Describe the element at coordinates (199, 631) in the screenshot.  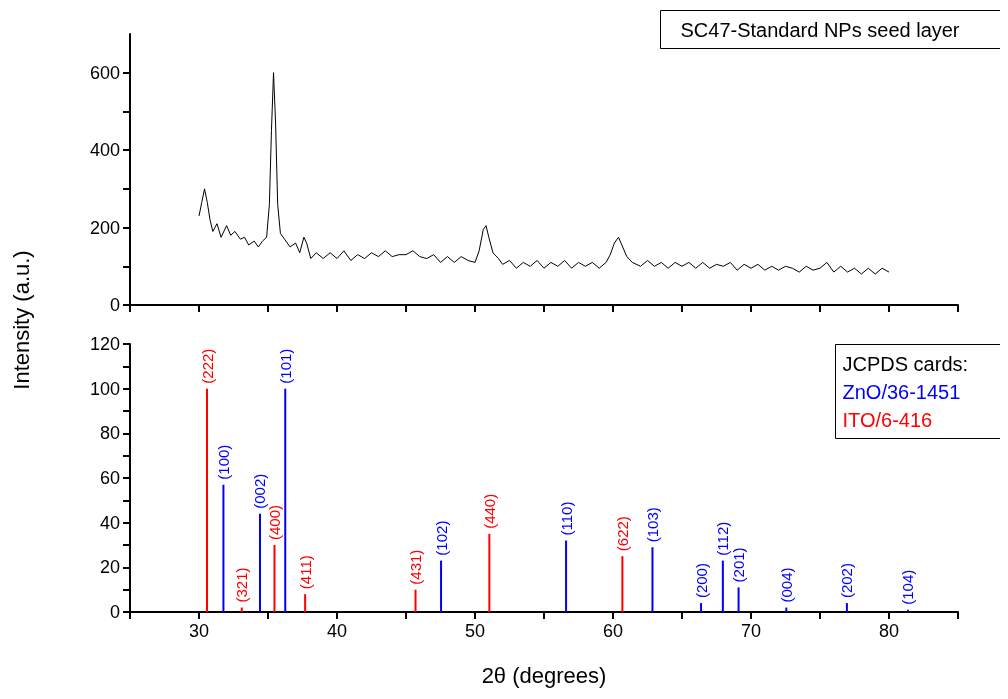
I see `x-tick-label: 30` at that location.